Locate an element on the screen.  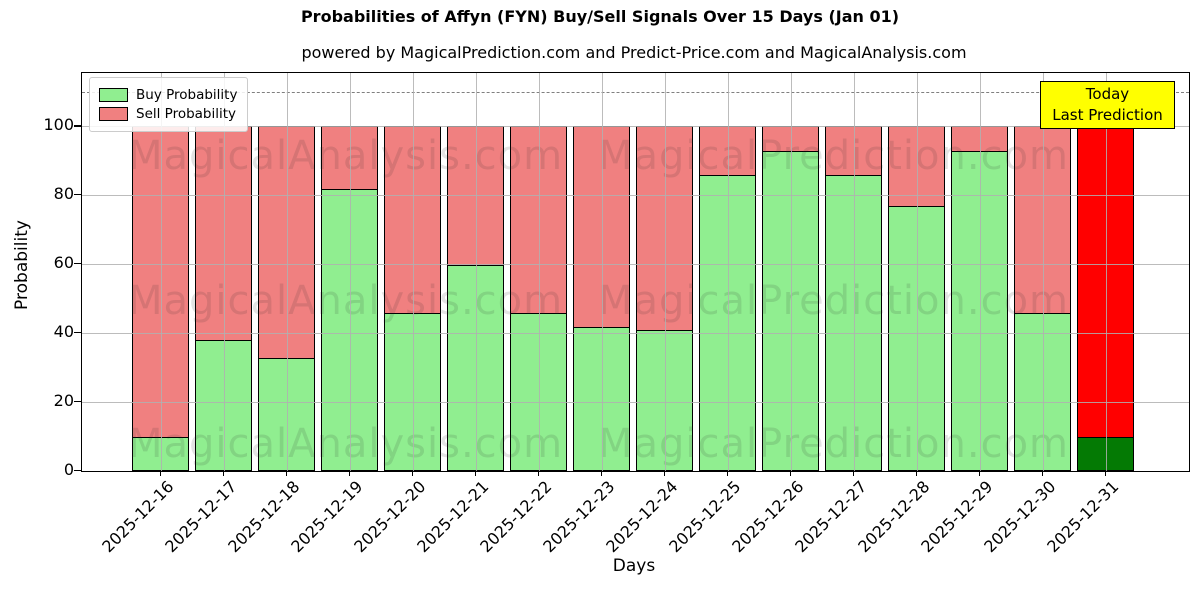
legend-item-buy: Buy Probability is located at coordinates (168, 95).